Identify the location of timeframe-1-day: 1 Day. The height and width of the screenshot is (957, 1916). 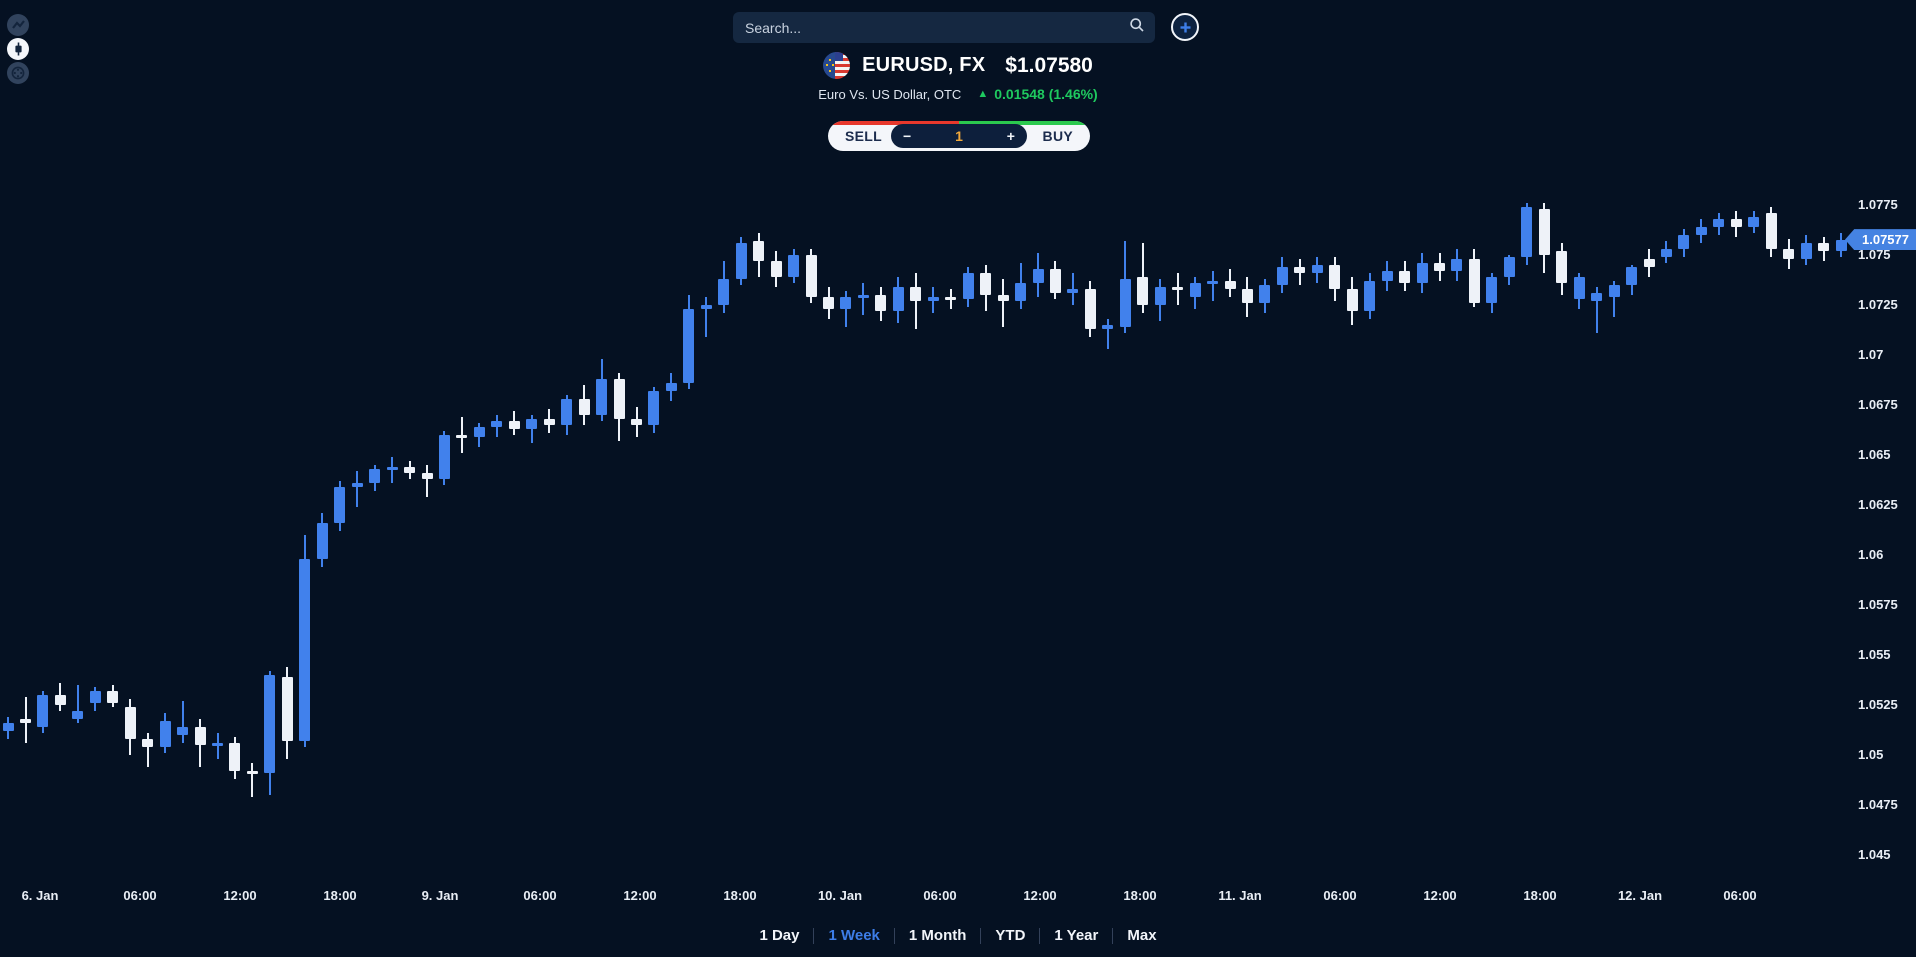
(779, 935).